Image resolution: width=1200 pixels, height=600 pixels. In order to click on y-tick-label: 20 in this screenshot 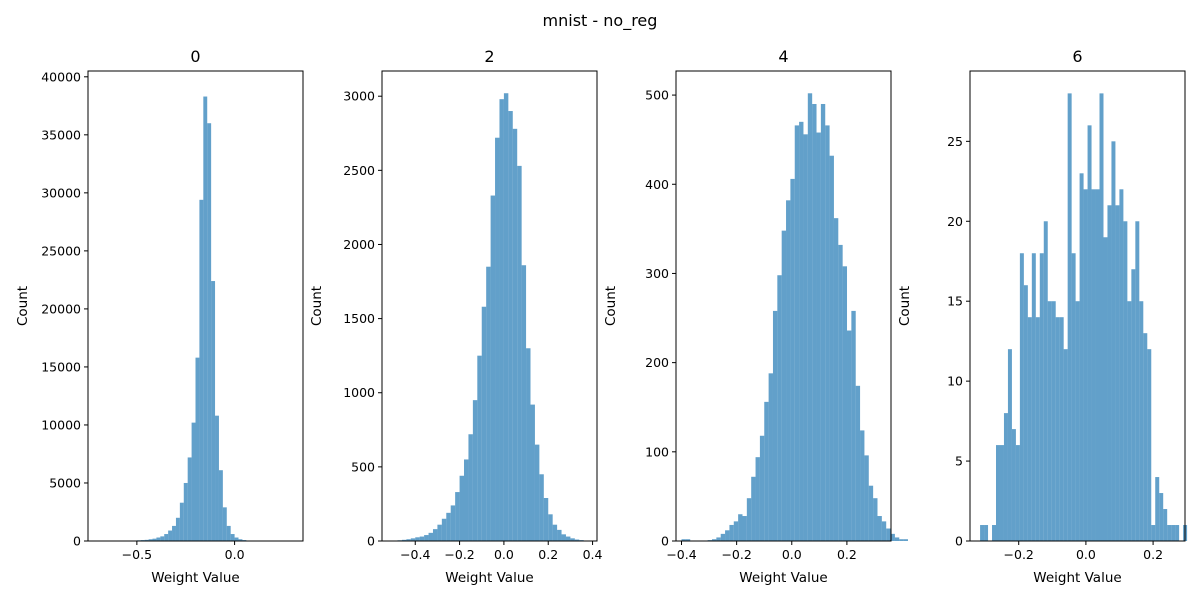, I will do `click(955, 221)`.